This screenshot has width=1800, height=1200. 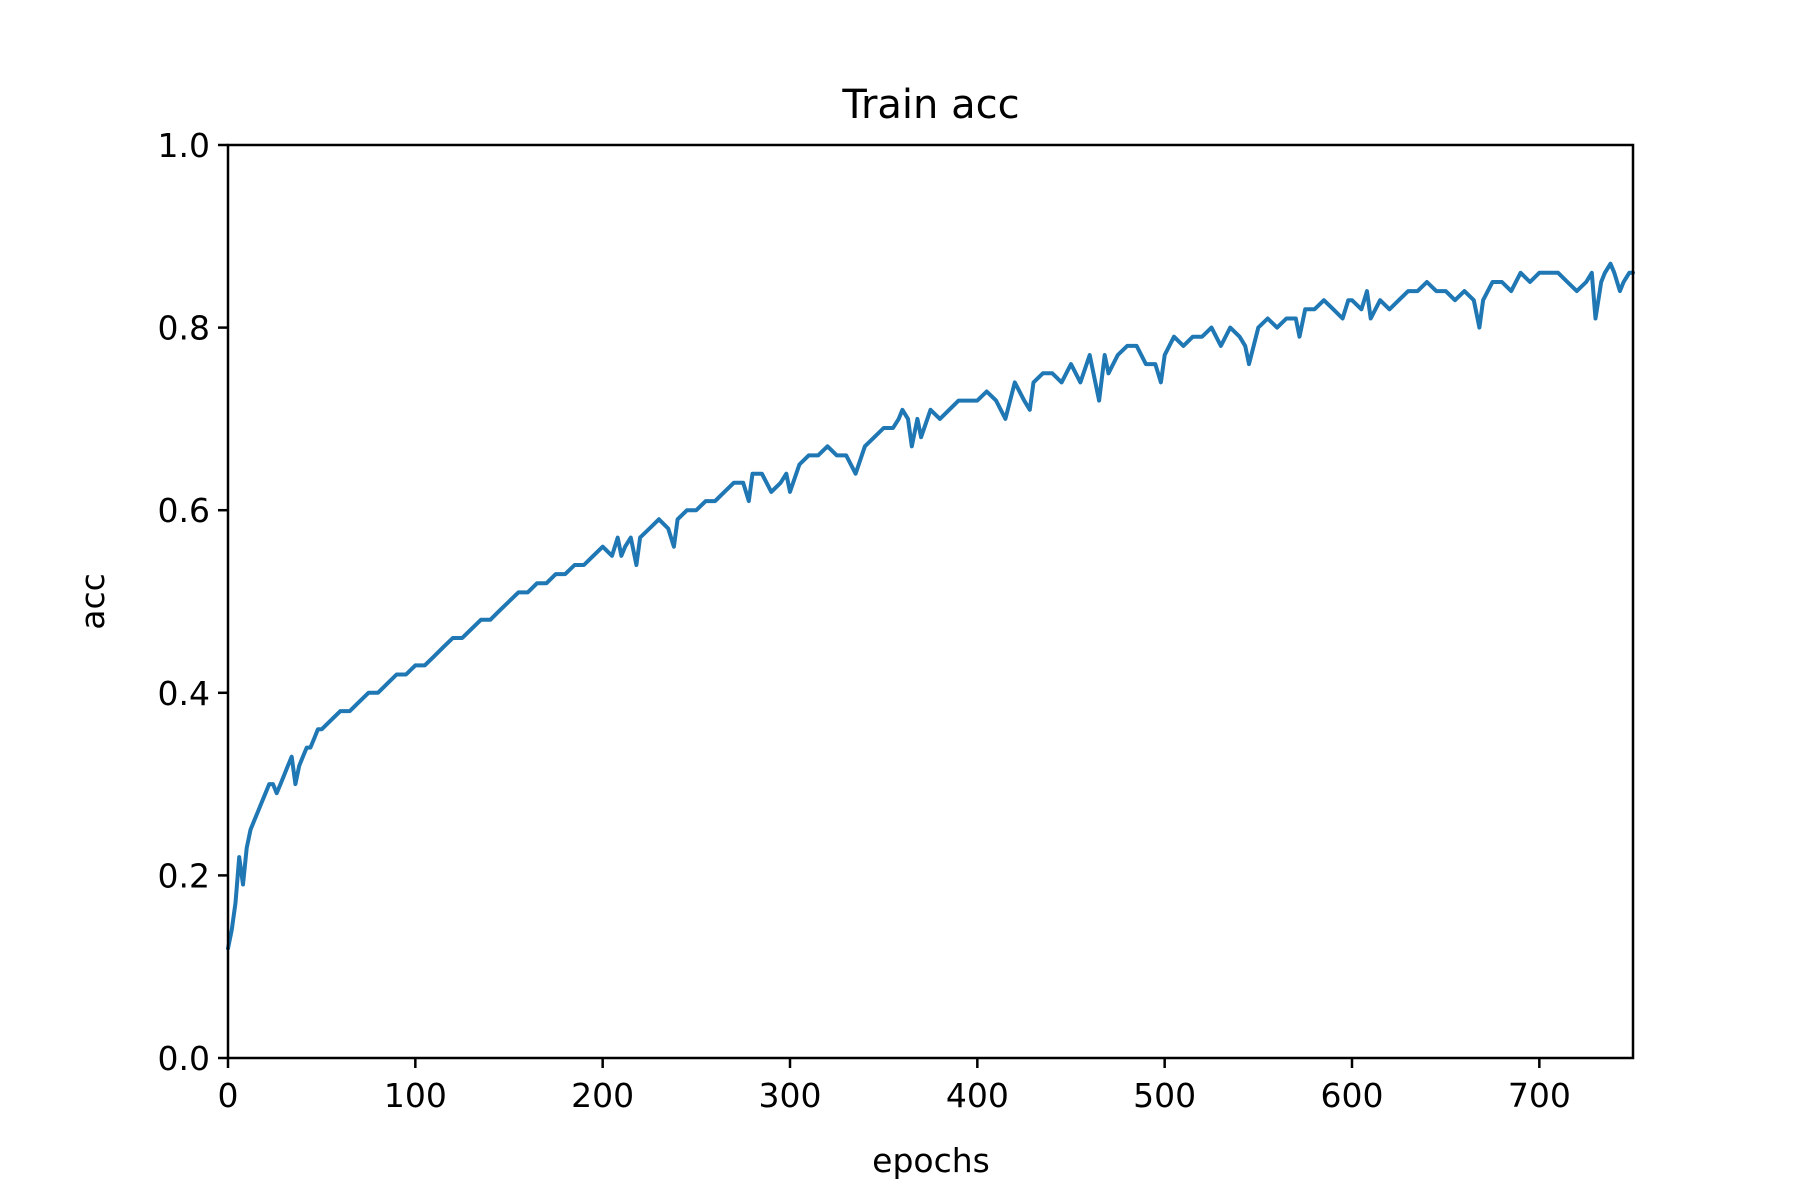 I want to click on y-tick-label: 1.0, so click(x=184, y=145).